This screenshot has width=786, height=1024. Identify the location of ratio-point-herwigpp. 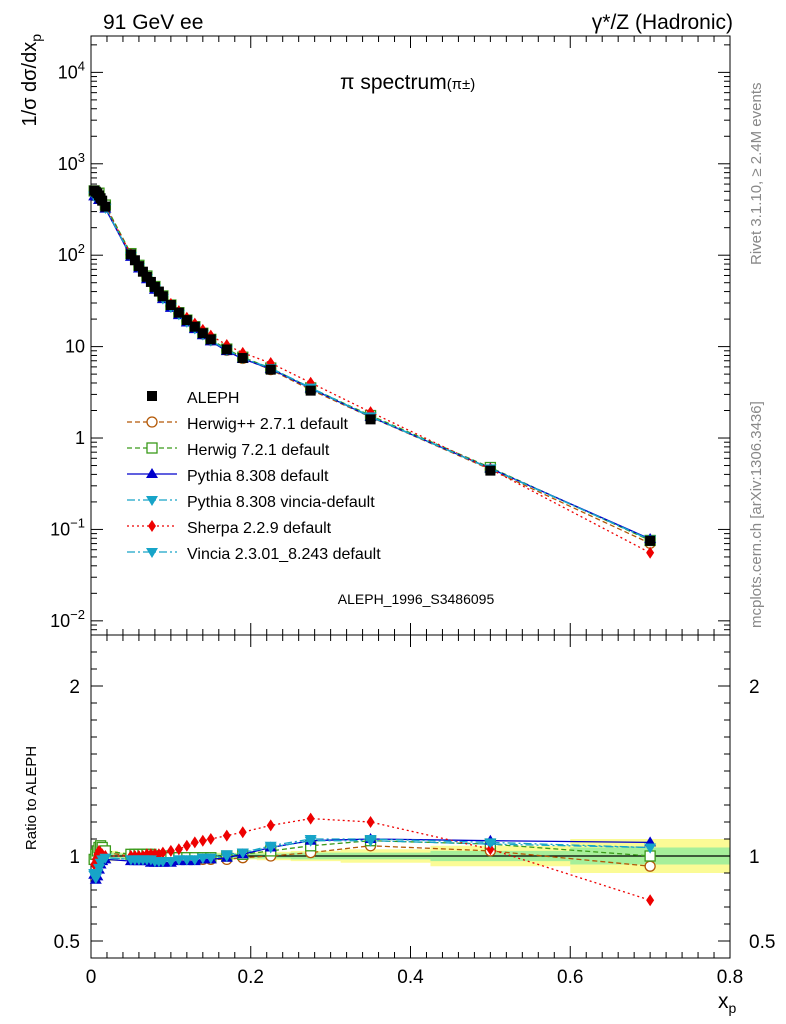
(650, 866).